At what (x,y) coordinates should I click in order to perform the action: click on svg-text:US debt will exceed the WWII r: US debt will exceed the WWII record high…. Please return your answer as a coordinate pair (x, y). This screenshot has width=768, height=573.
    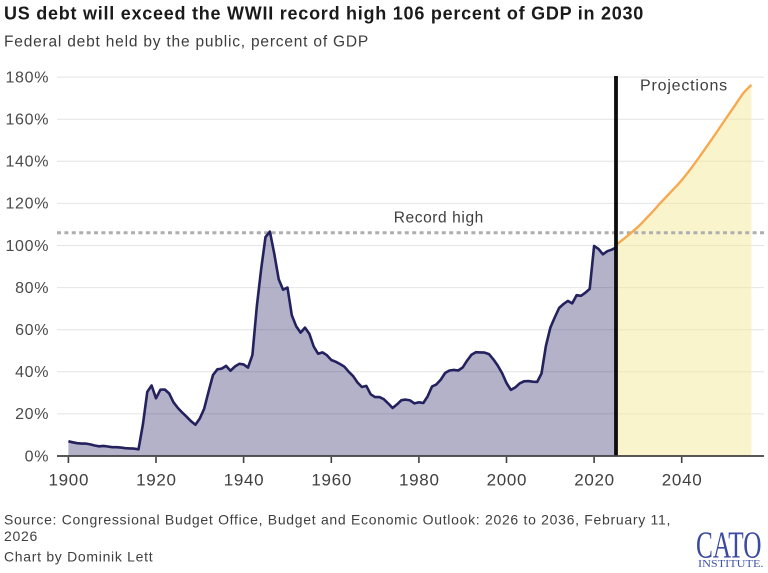
    Looking at the image, I should click on (324, 14).